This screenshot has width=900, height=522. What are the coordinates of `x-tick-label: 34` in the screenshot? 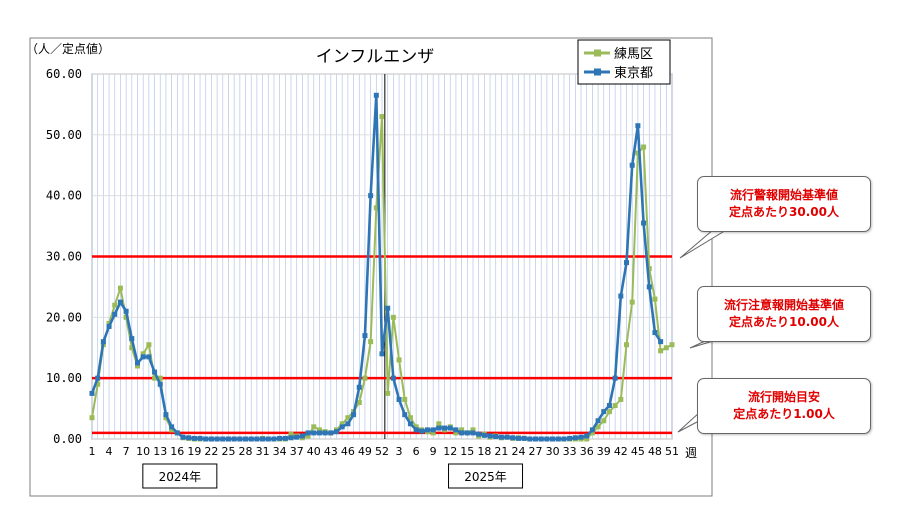 It's located at (280, 451).